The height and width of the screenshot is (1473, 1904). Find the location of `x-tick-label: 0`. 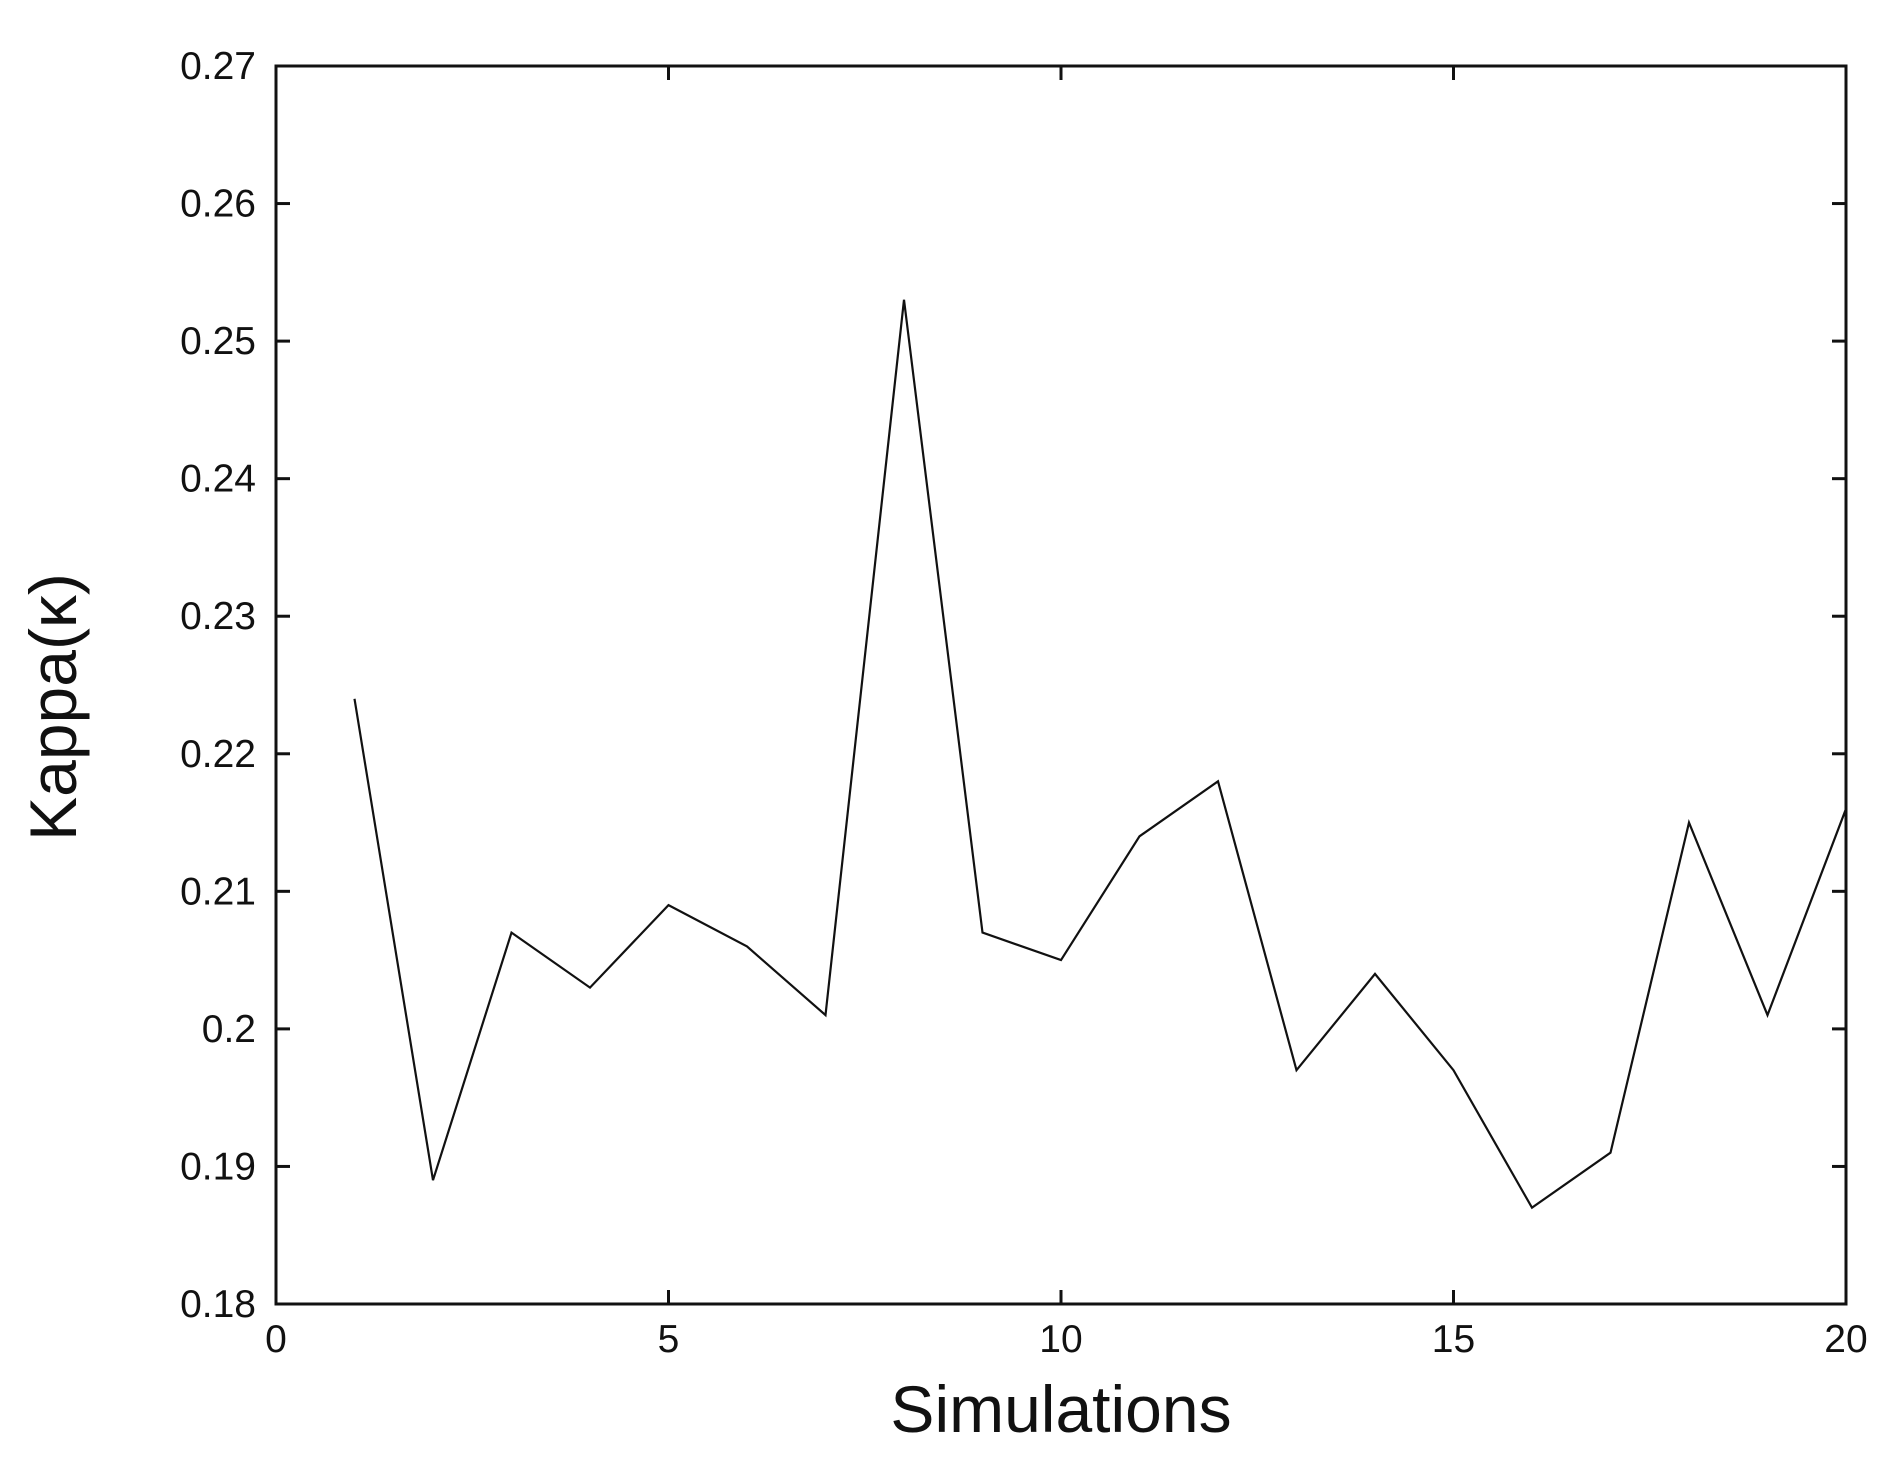

x-tick-label: 0 is located at coordinates (276, 1339).